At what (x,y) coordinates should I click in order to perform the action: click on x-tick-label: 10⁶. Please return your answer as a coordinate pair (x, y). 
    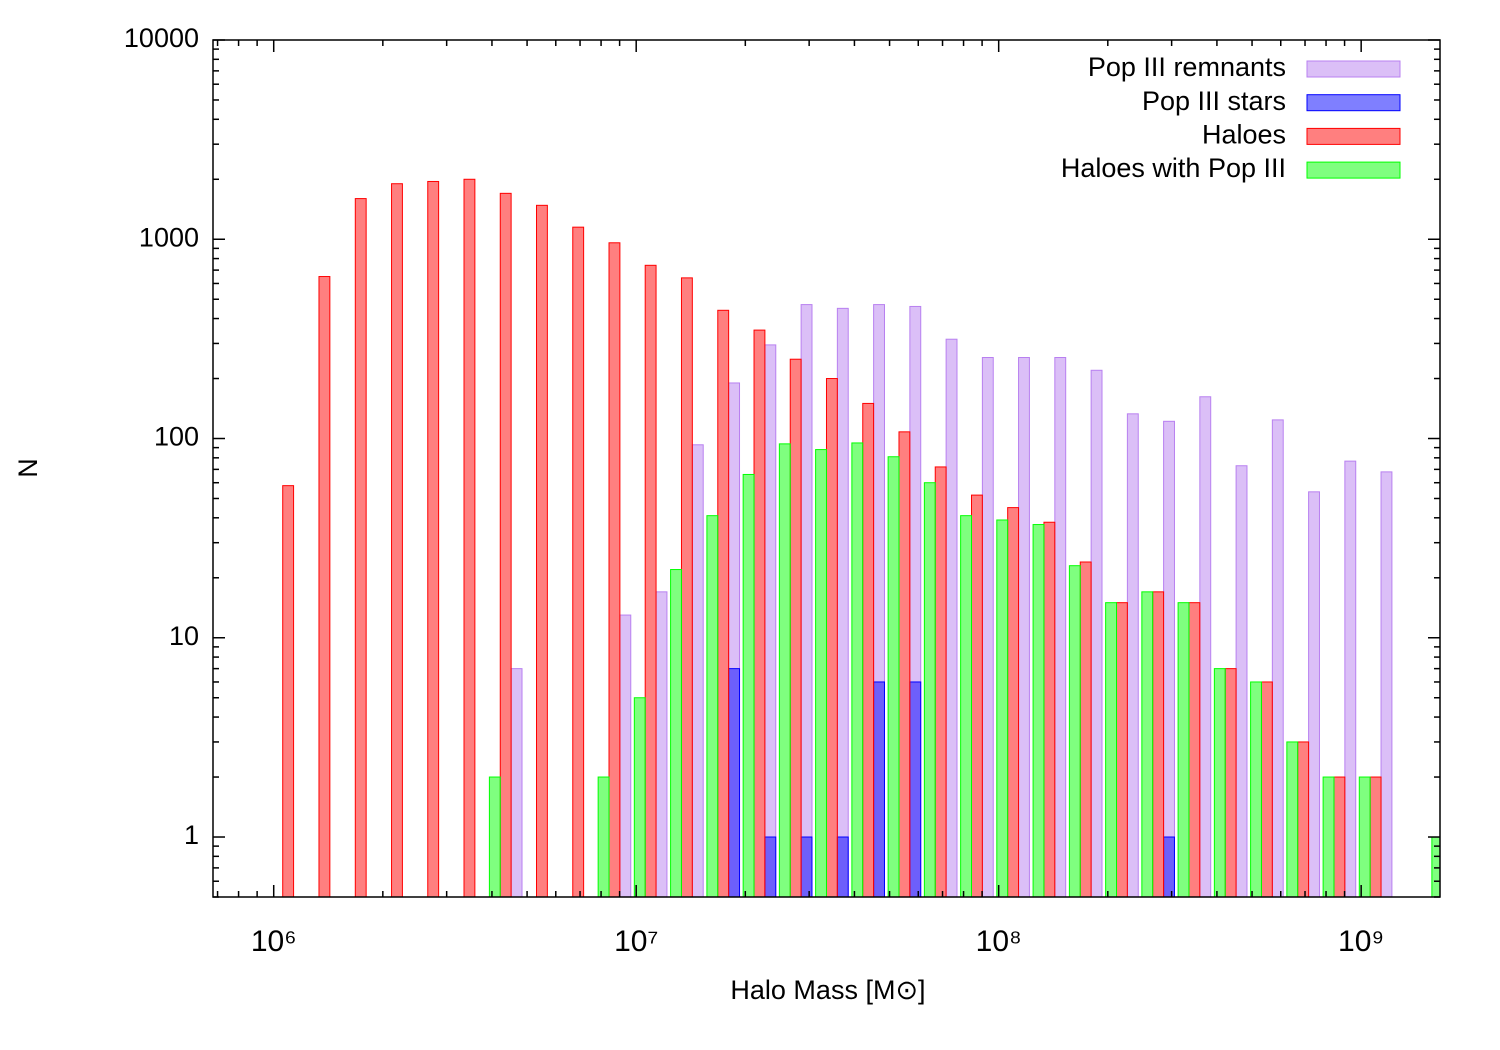
    Looking at the image, I should click on (274, 941).